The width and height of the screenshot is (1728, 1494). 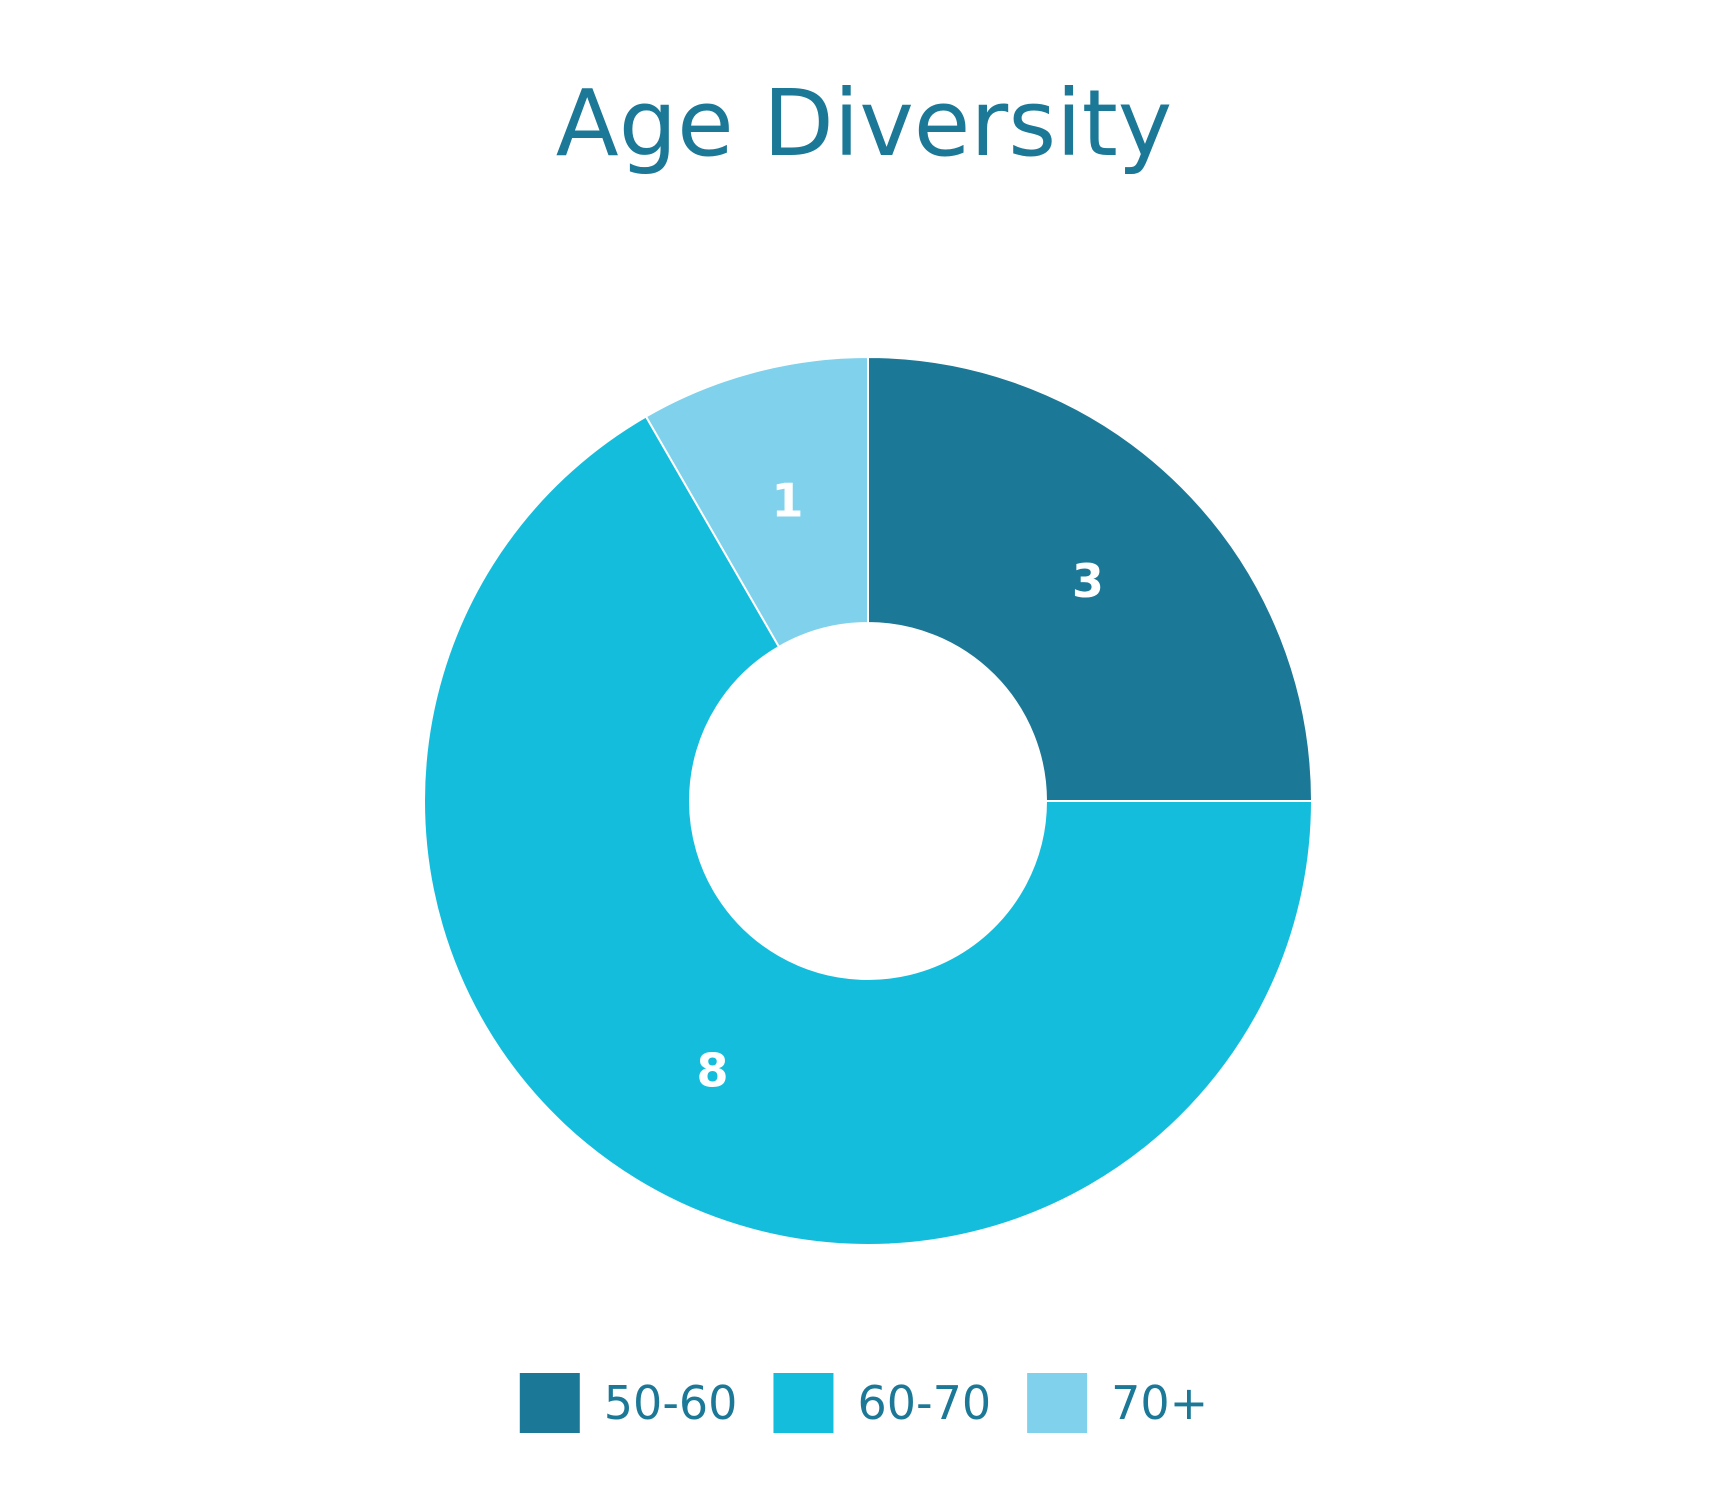 What do you see at coordinates (787, 501) in the screenshot?
I see `slice-label-70+: 1` at bounding box center [787, 501].